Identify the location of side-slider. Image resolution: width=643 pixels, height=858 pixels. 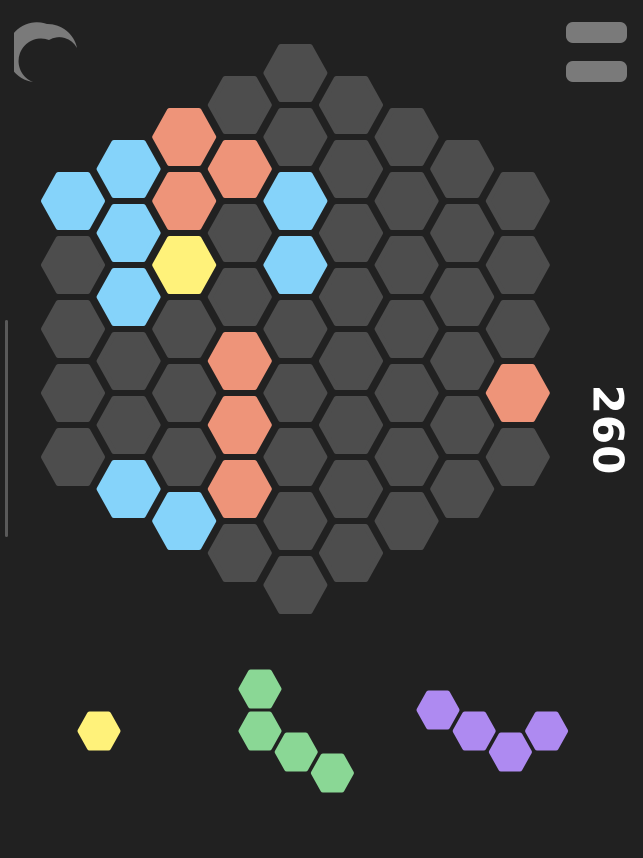
(6, 428).